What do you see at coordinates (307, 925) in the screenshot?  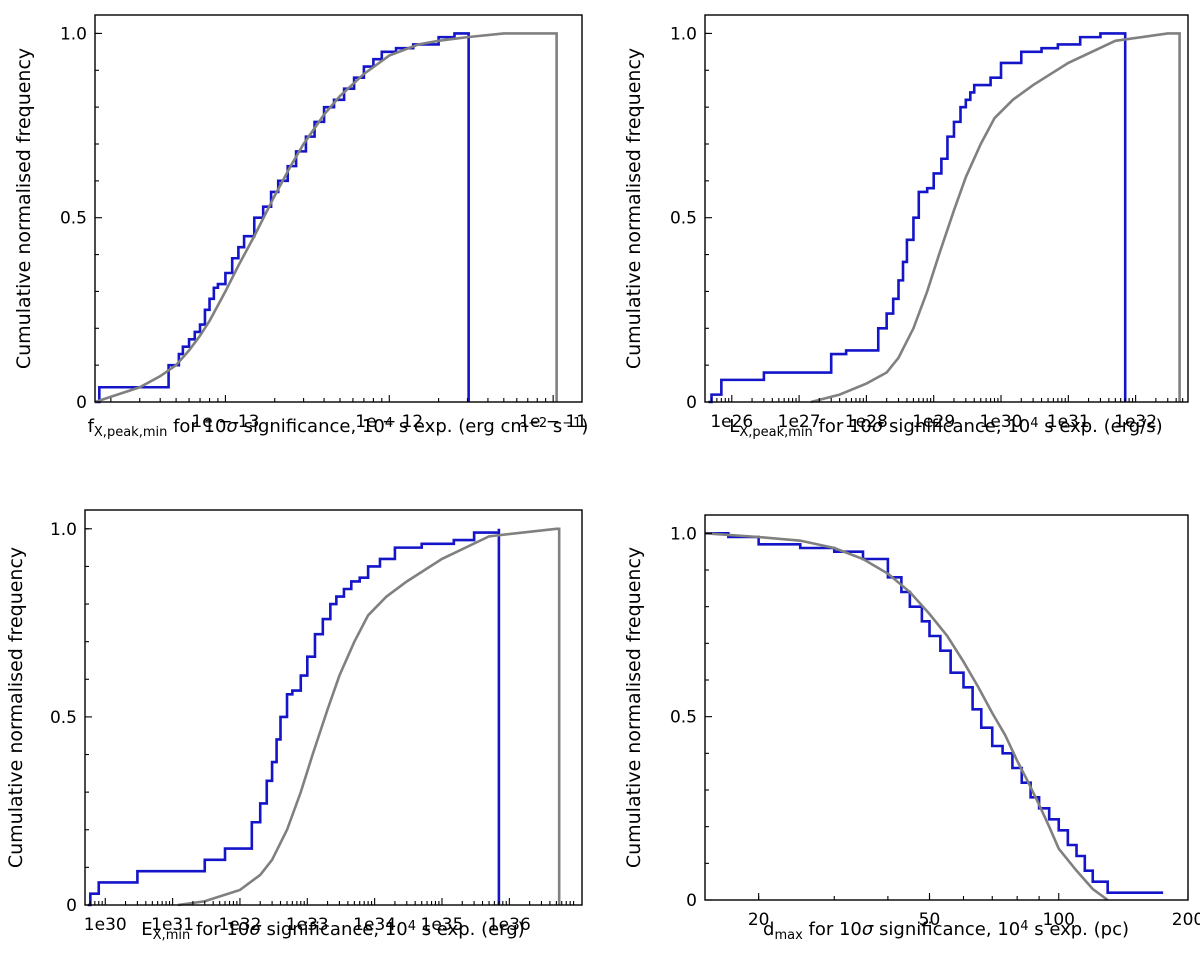 I see `x-tick-label: 1e33` at bounding box center [307, 925].